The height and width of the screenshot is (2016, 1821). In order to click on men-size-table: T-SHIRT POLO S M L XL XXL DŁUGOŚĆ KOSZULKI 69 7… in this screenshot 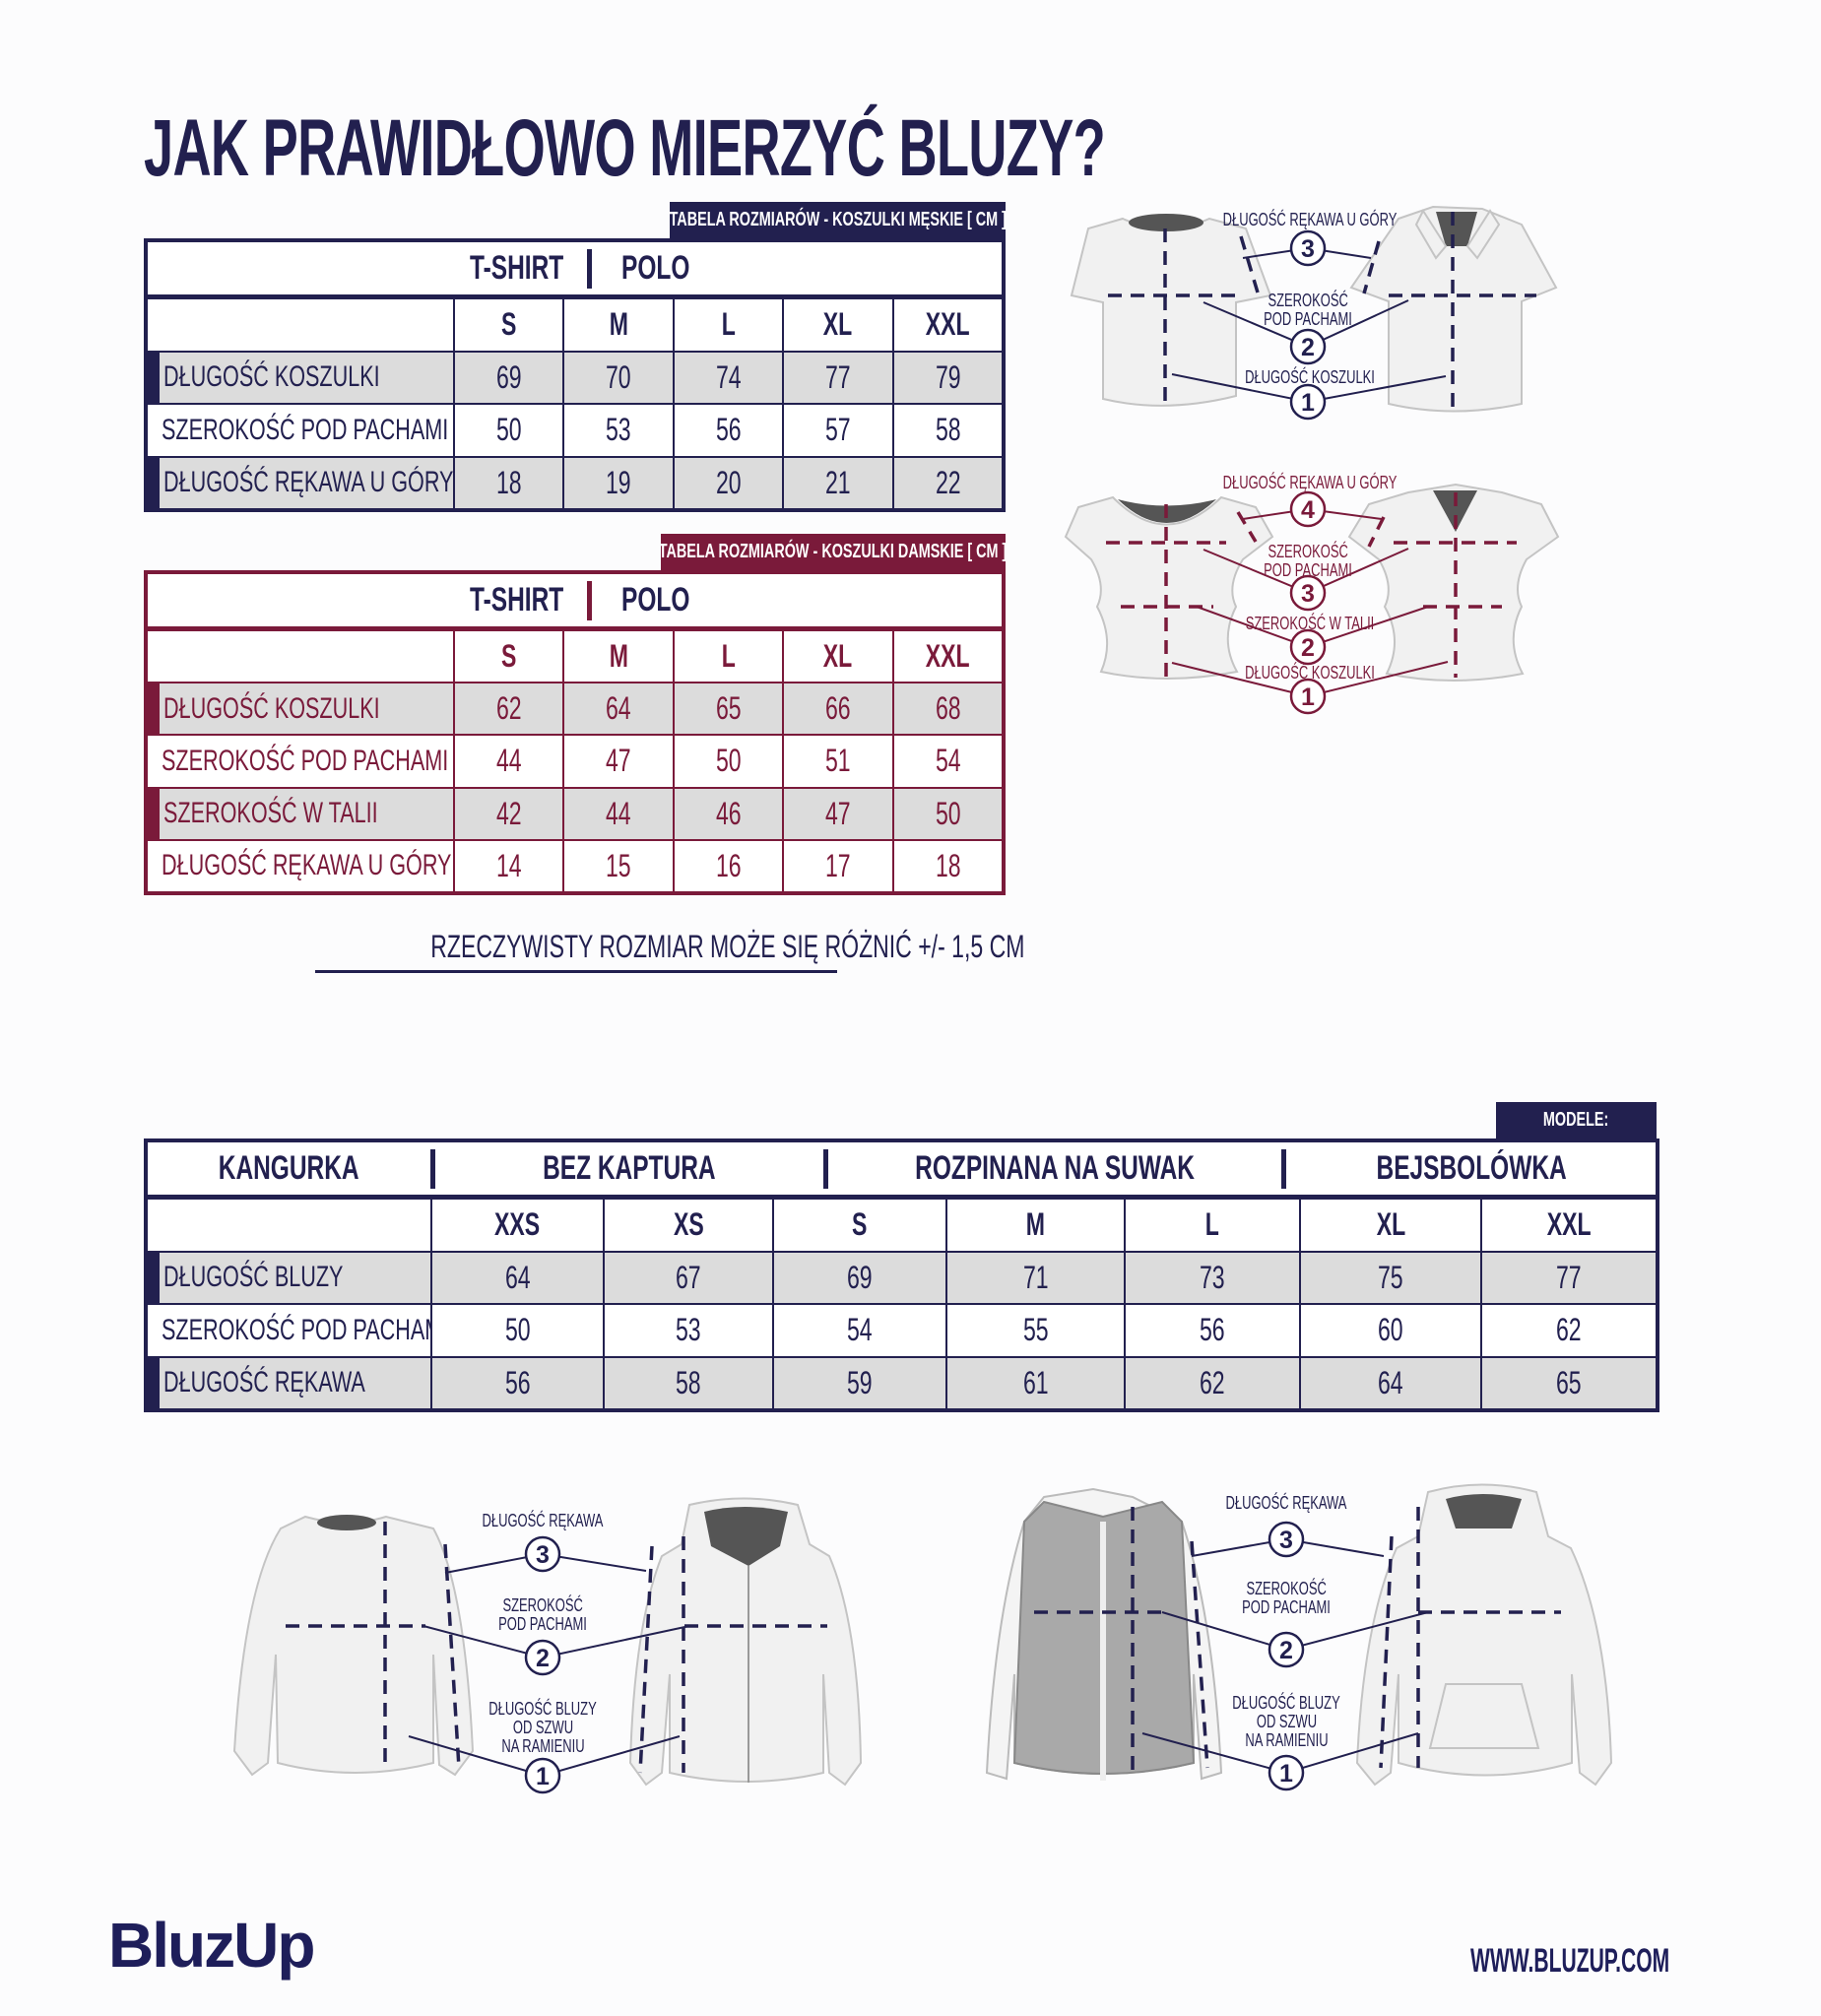, I will do `click(575, 375)`.